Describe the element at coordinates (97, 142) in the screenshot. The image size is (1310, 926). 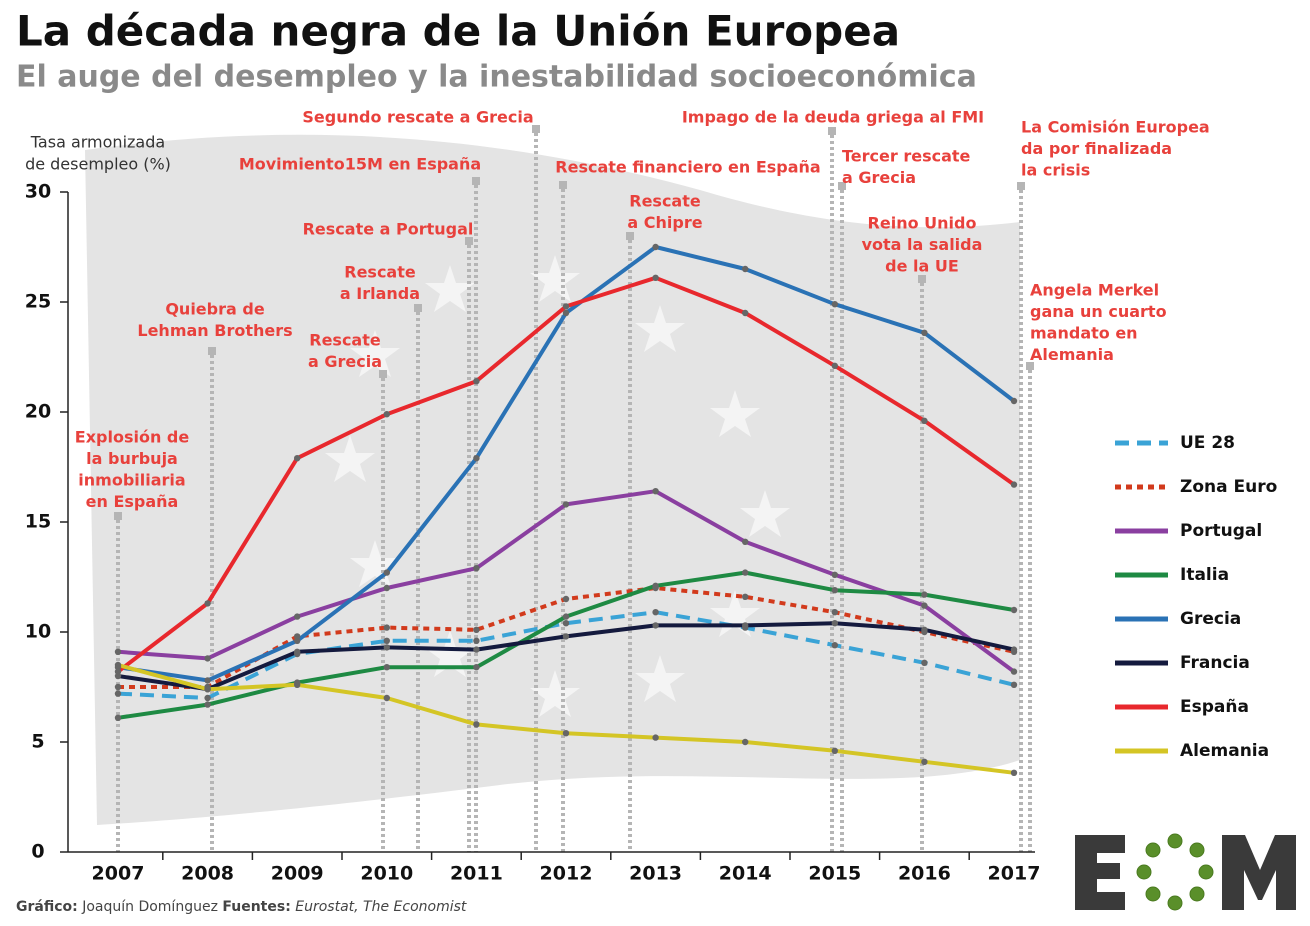
I see `y-axis-label: Tasa armonizada` at that location.